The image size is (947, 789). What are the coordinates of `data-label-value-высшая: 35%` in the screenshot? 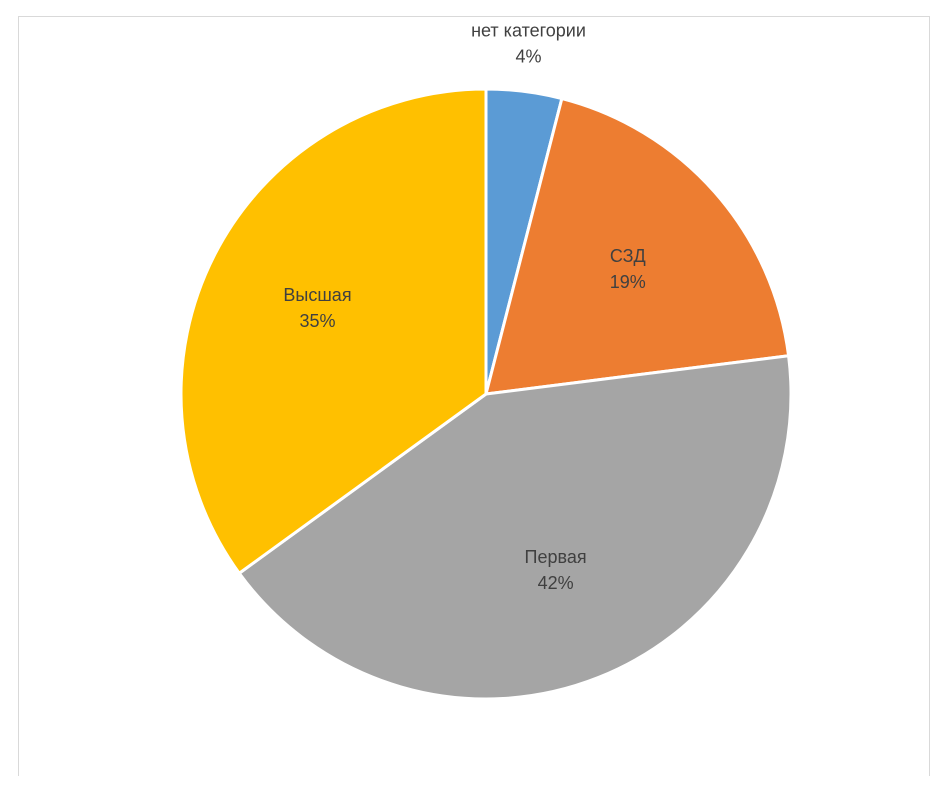 It's located at (317, 321).